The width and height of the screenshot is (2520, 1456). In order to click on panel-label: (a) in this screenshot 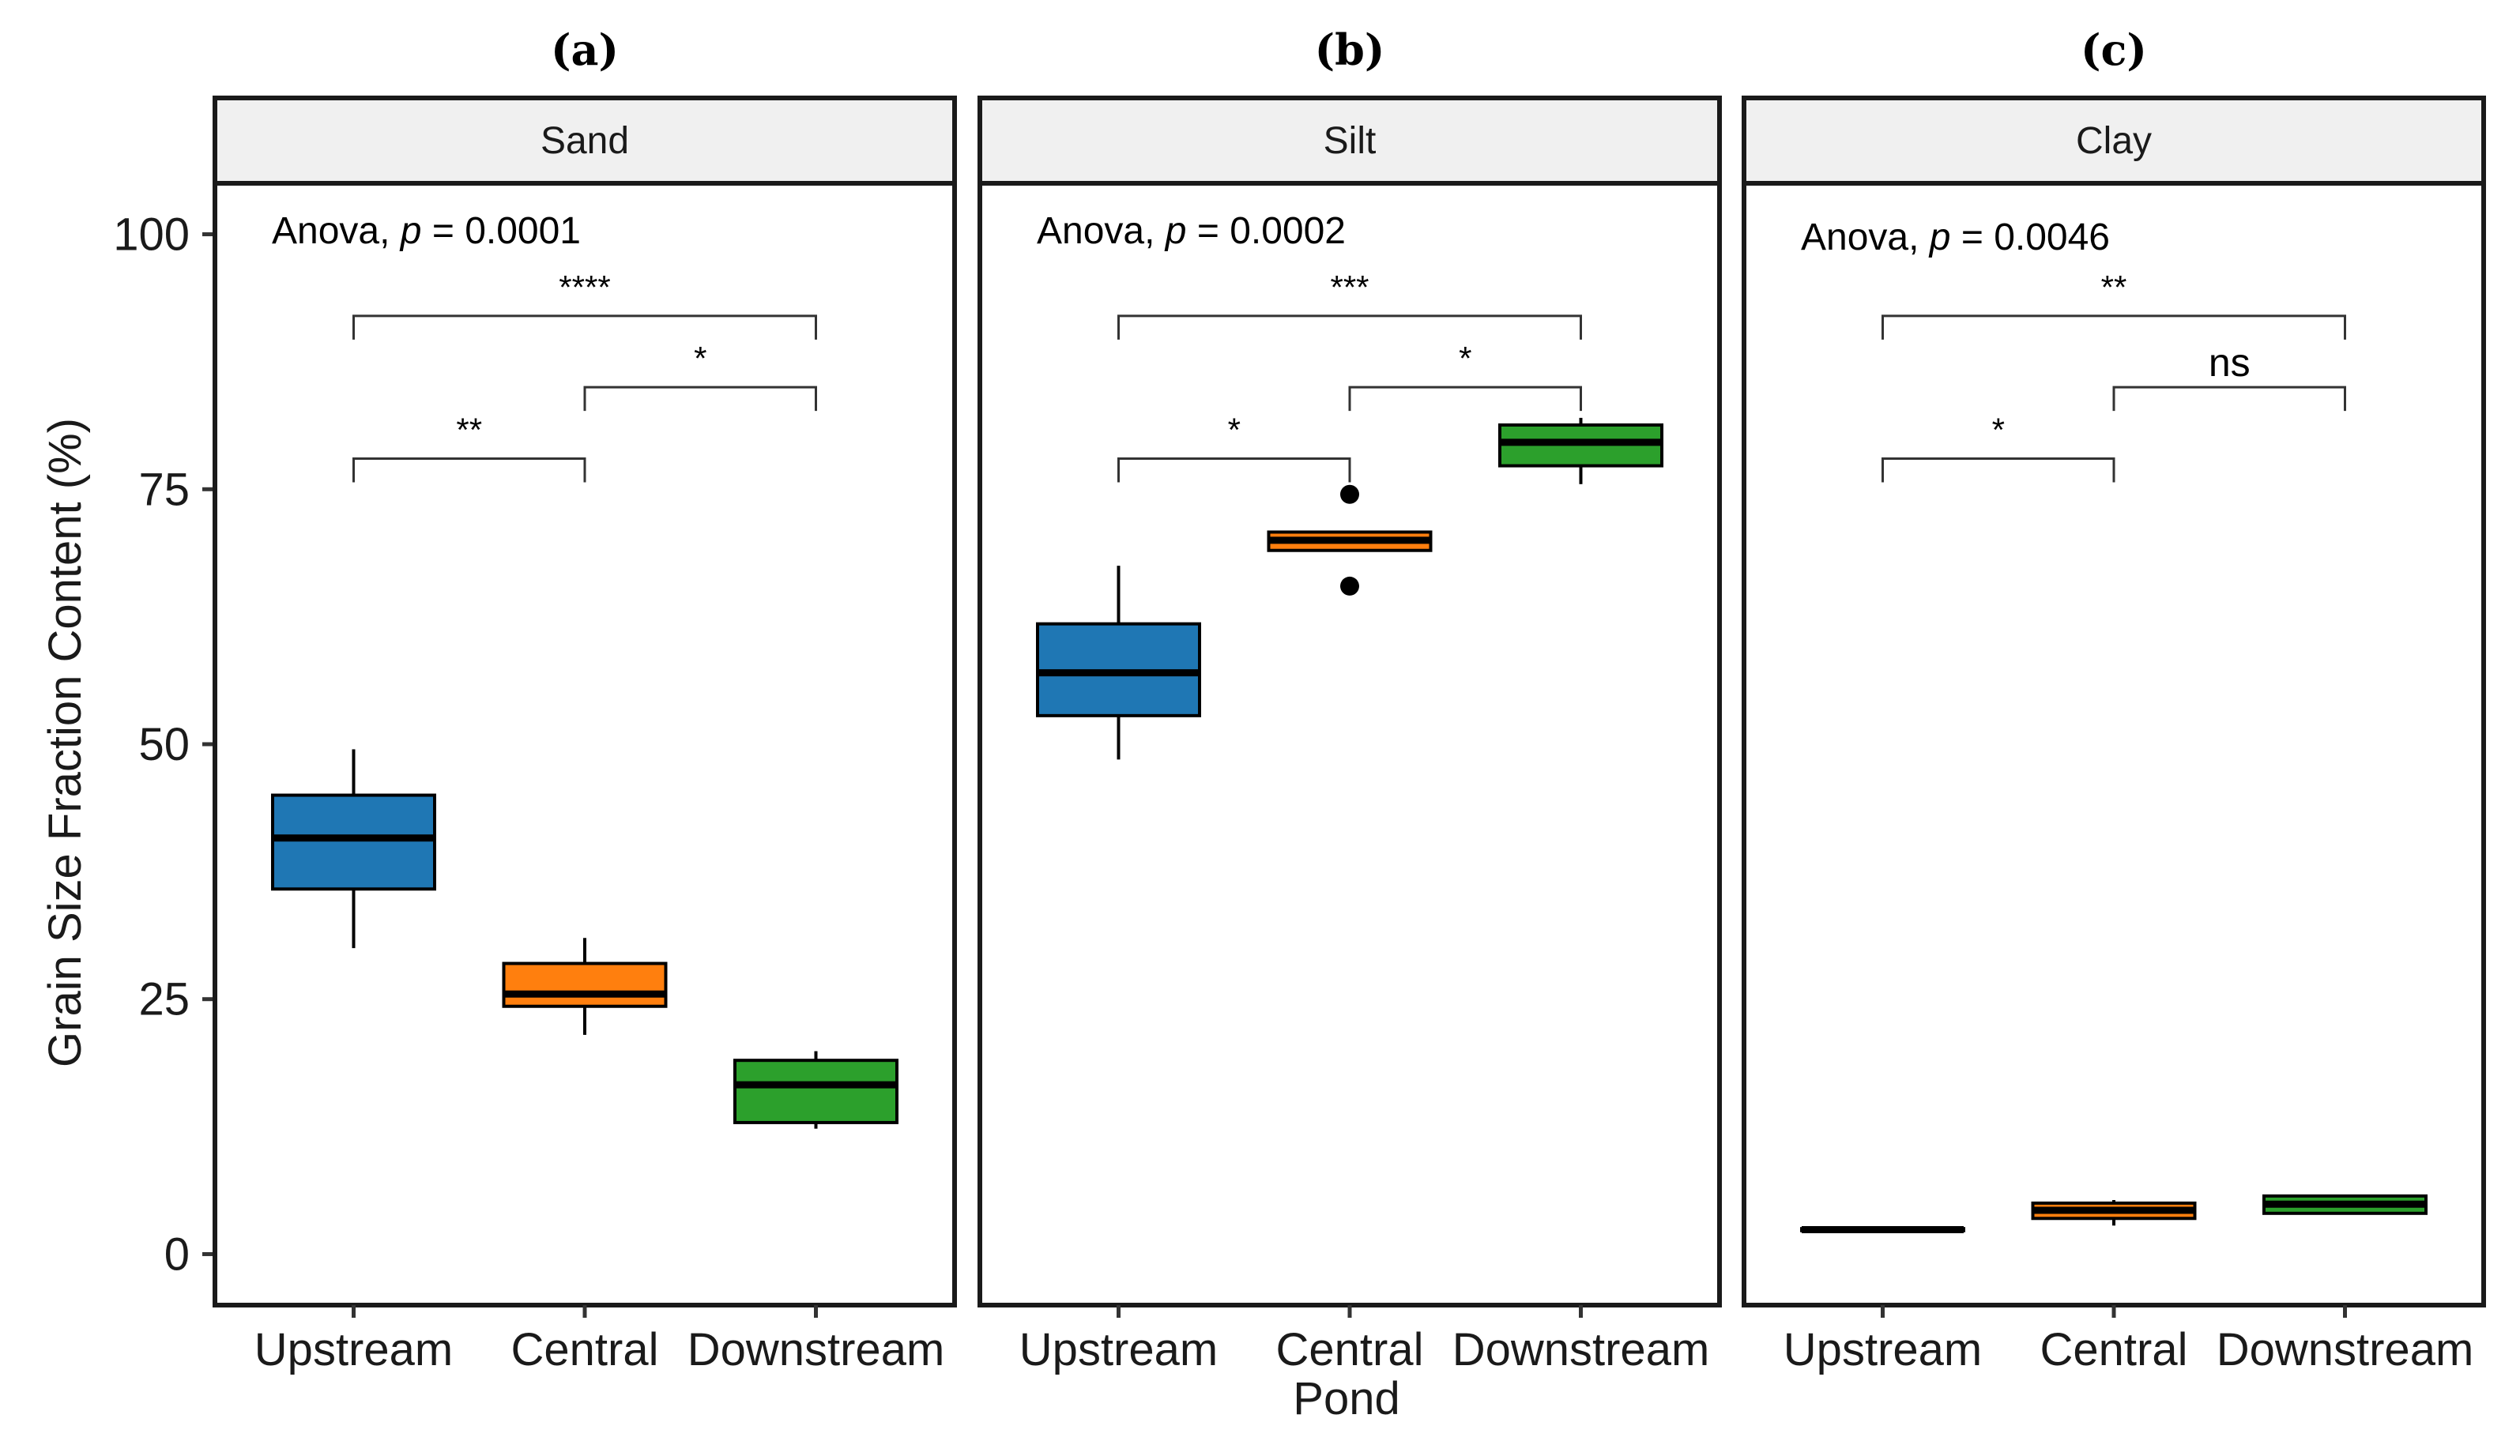, I will do `click(585, 49)`.